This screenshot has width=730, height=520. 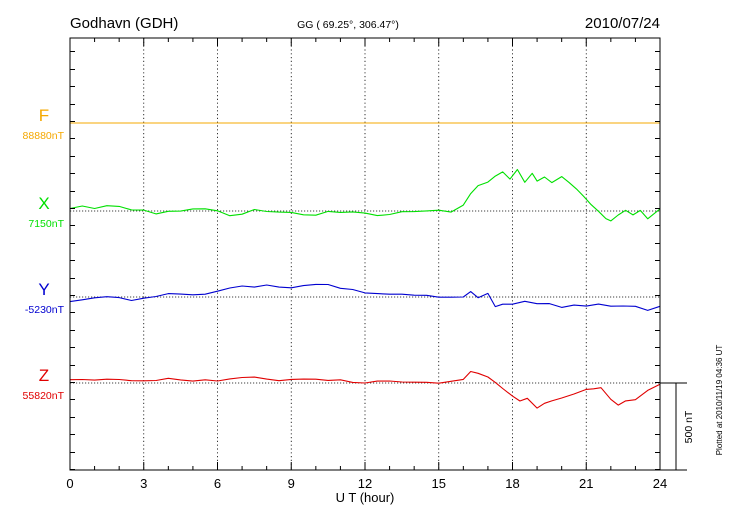 I want to click on series-baseline-value-y: -5230nT, so click(x=45, y=310).